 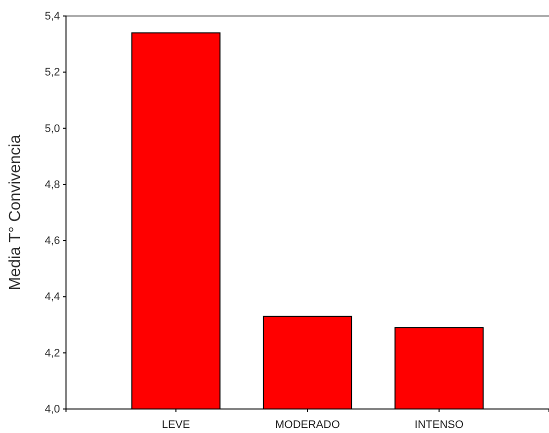 I want to click on y-axis-title: Media T° Convivencia, so click(x=15, y=212).